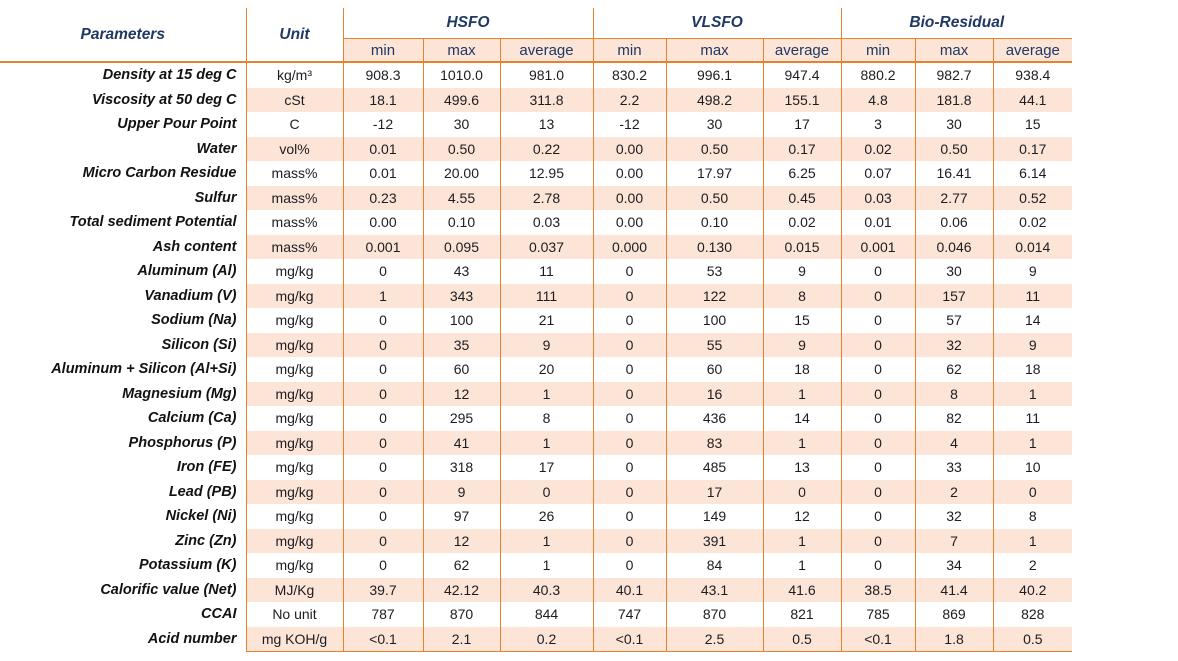  I want to click on value-cell: 485, so click(714, 467).